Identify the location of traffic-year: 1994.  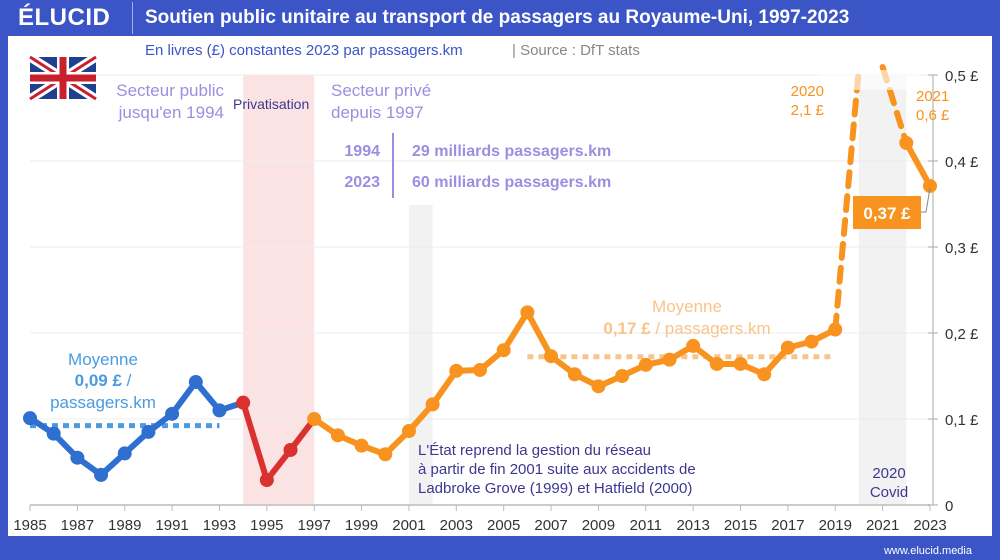
(362, 151).